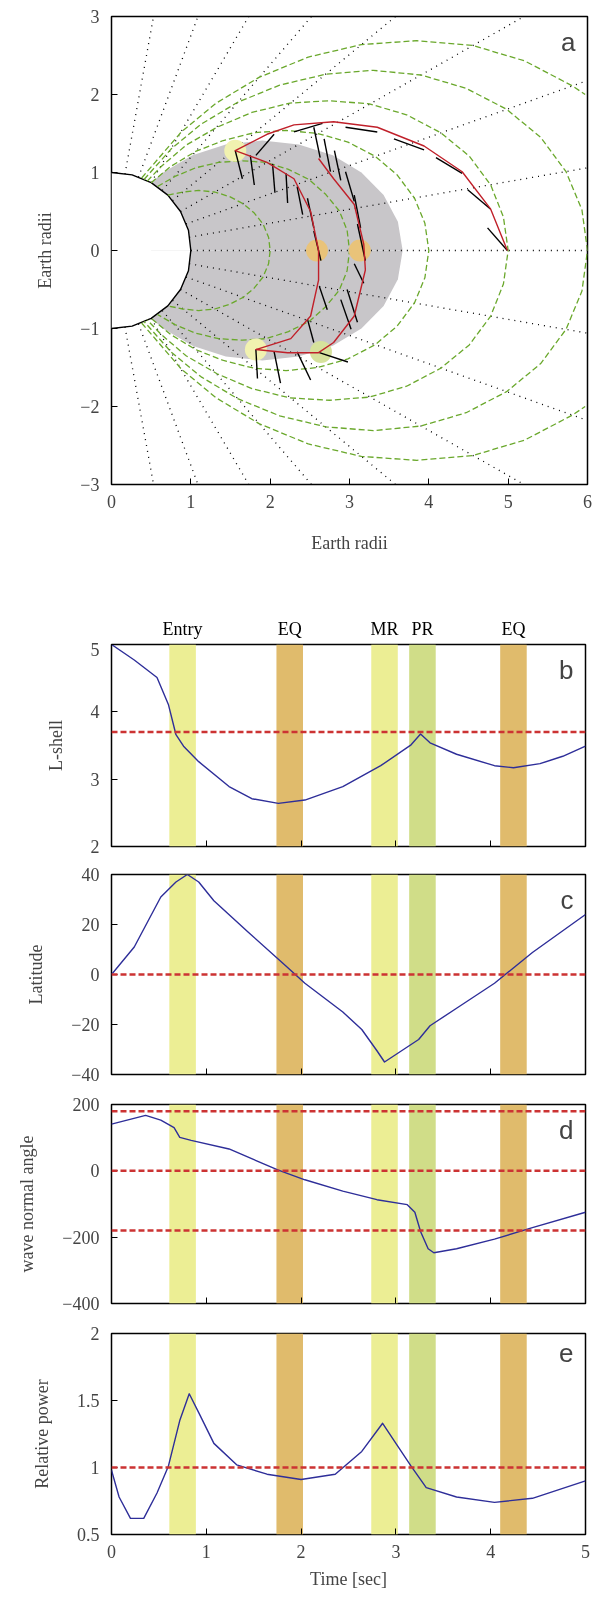 The width and height of the screenshot is (595, 1603). Describe the element at coordinates (36, 974) in the screenshot. I see `y-axis-title: Latitude` at that location.